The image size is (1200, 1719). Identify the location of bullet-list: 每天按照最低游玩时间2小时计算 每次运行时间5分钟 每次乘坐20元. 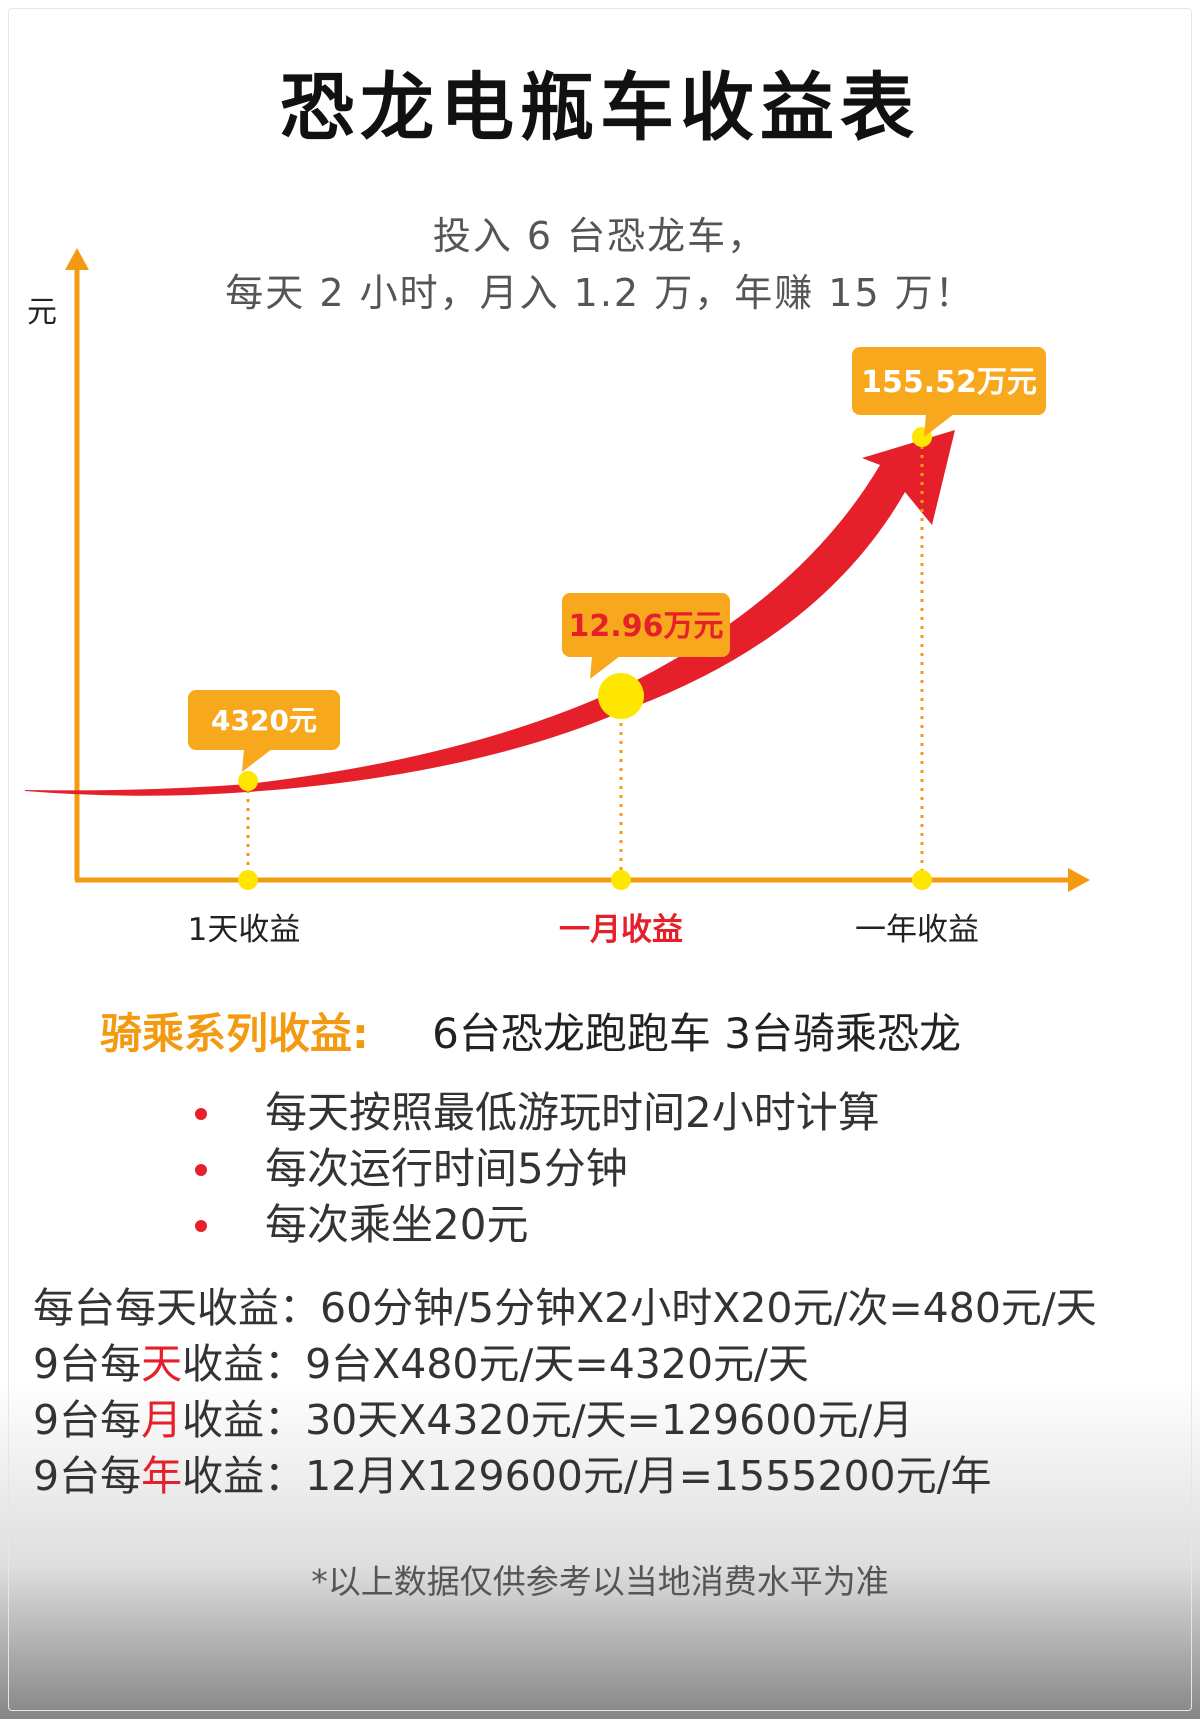
(537, 1169).